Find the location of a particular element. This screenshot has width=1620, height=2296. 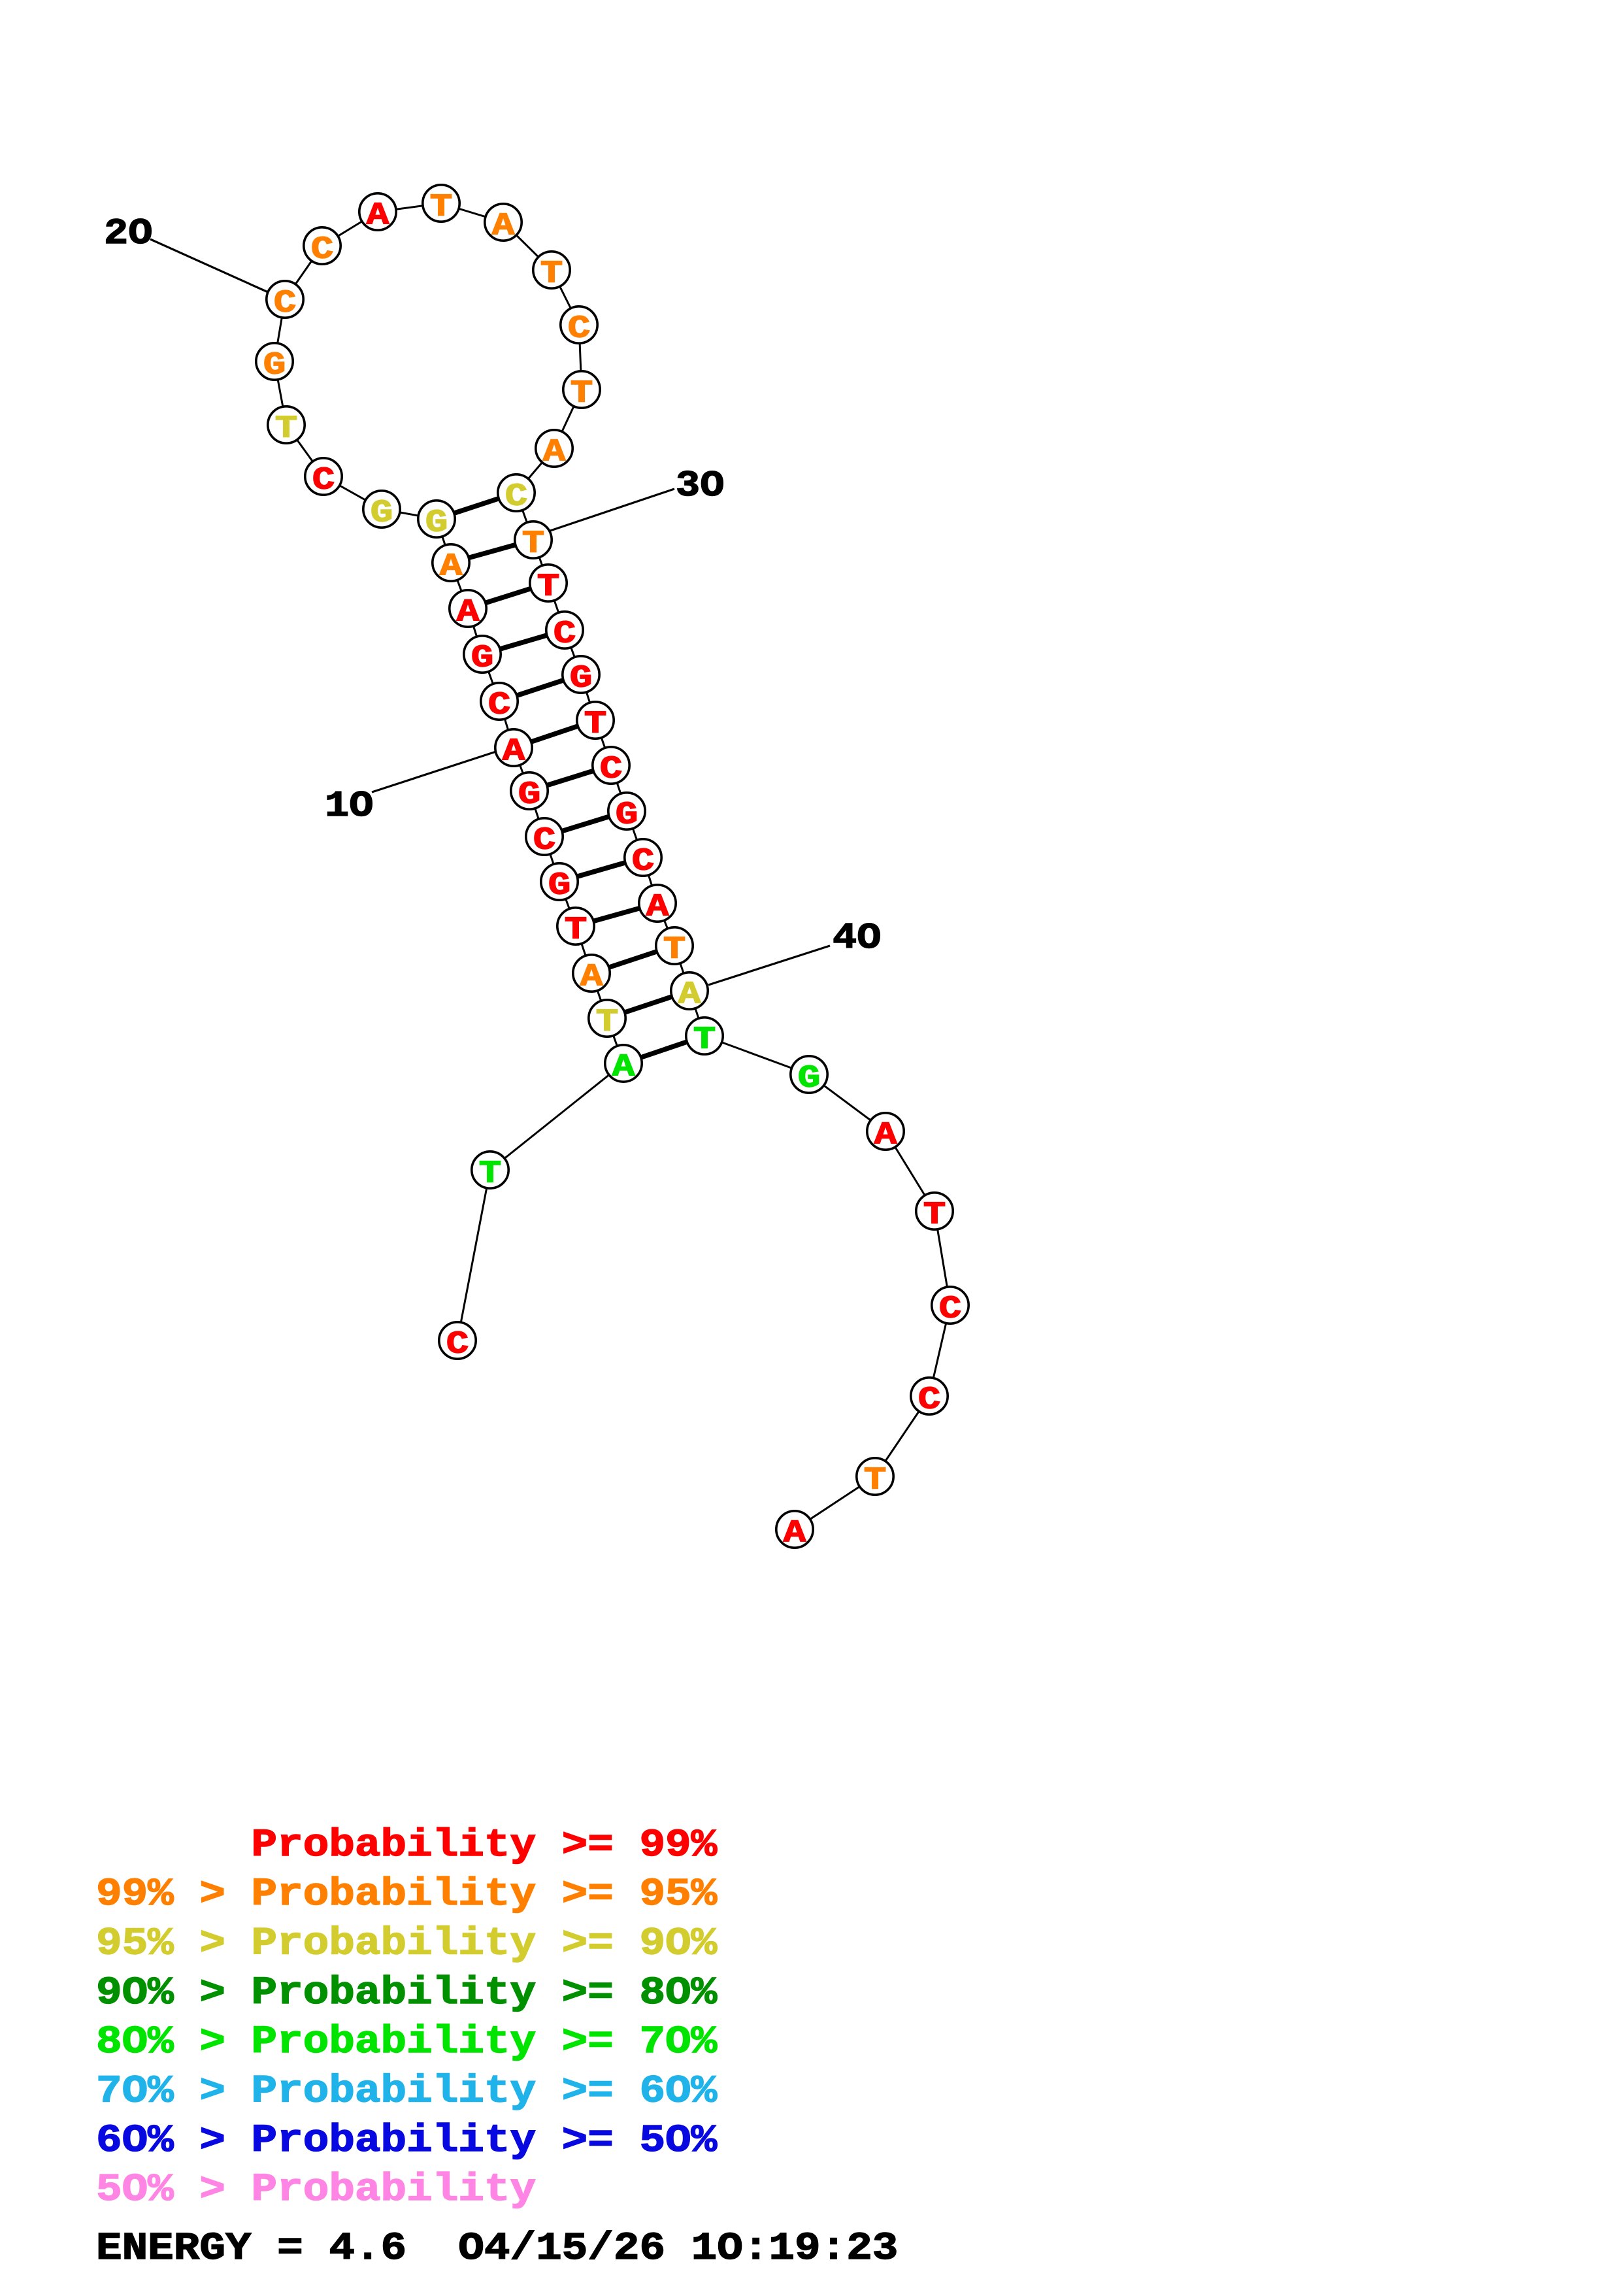

svg-text: 8O% > Probability >= 7O% is located at coordinates (407, 2042).